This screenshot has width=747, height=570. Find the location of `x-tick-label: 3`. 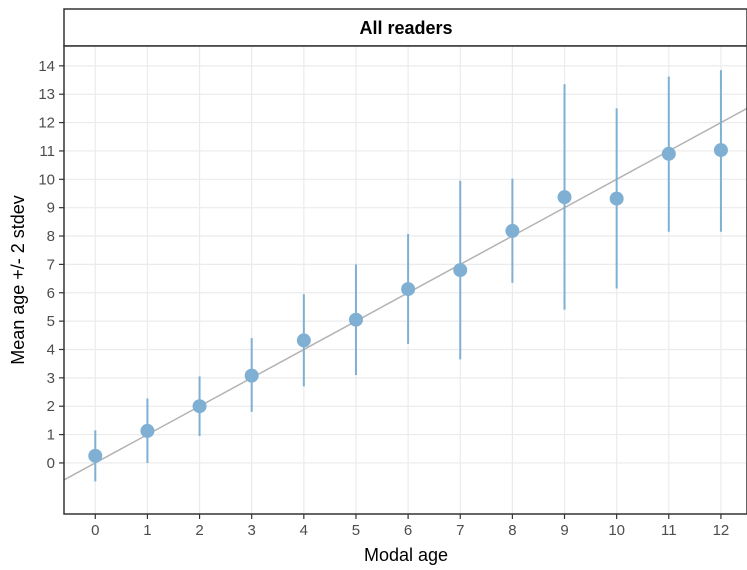

x-tick-label: 3 is located at coordinates (252, 530).